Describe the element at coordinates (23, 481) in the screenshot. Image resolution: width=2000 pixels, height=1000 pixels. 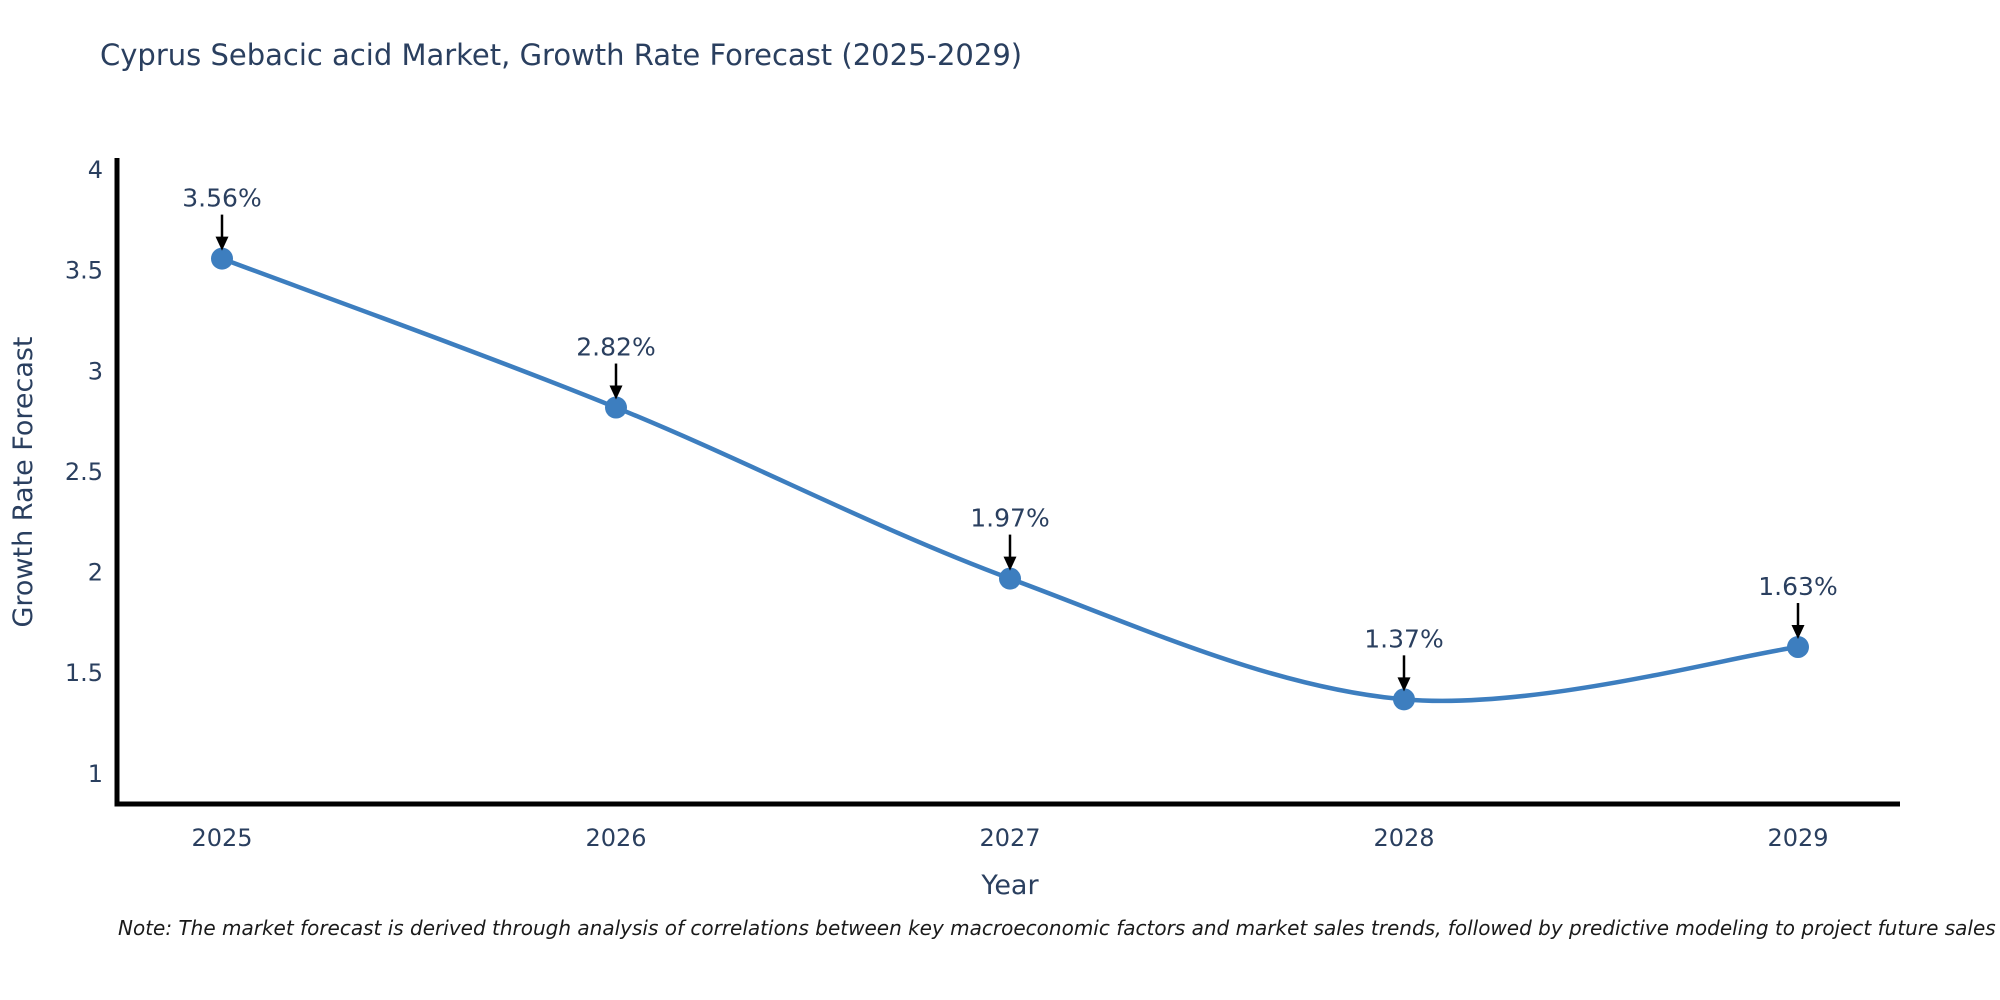
I see `y-axis-title: Growth Rate Forecast` at that location.